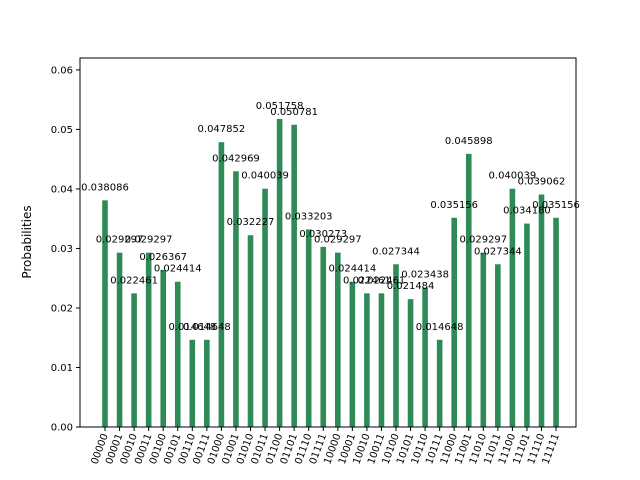 This screenshot has width=640, height=480. I want to click on bar-value-label: 0.047852, so click(222, 129).